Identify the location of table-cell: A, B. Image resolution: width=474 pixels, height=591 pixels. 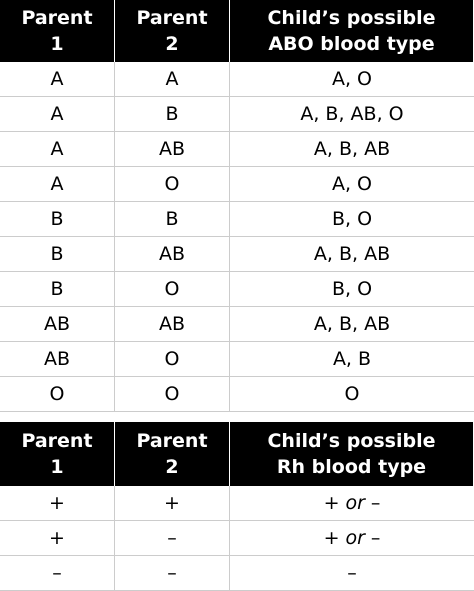
(352, 359).